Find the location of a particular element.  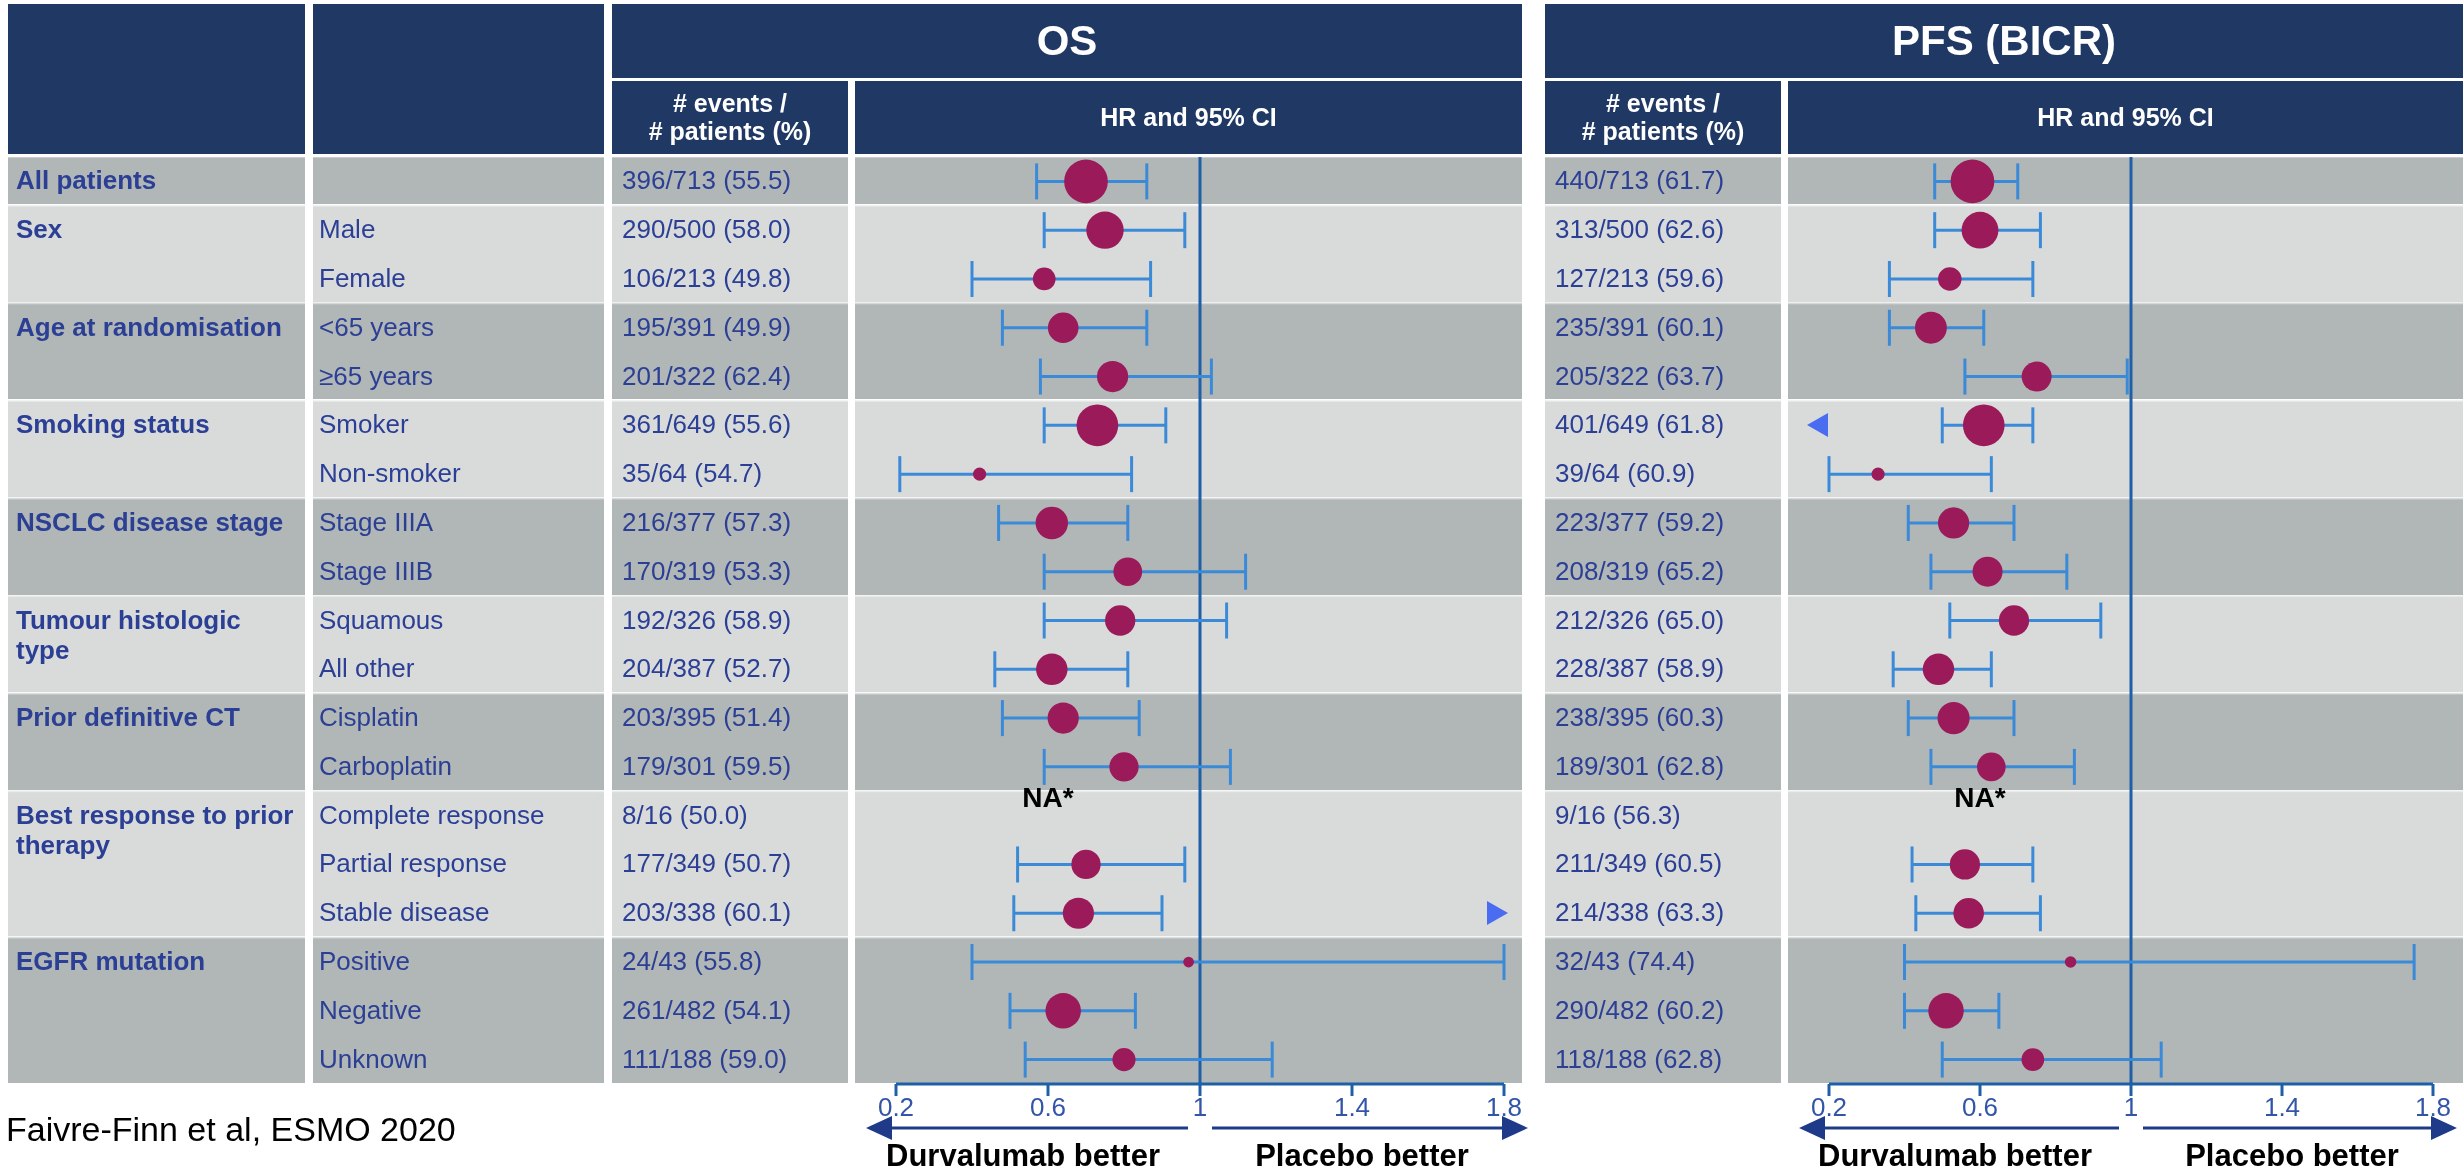

y-tick-label: 223/377 (59.2) is located at coordinates (1640, 522).